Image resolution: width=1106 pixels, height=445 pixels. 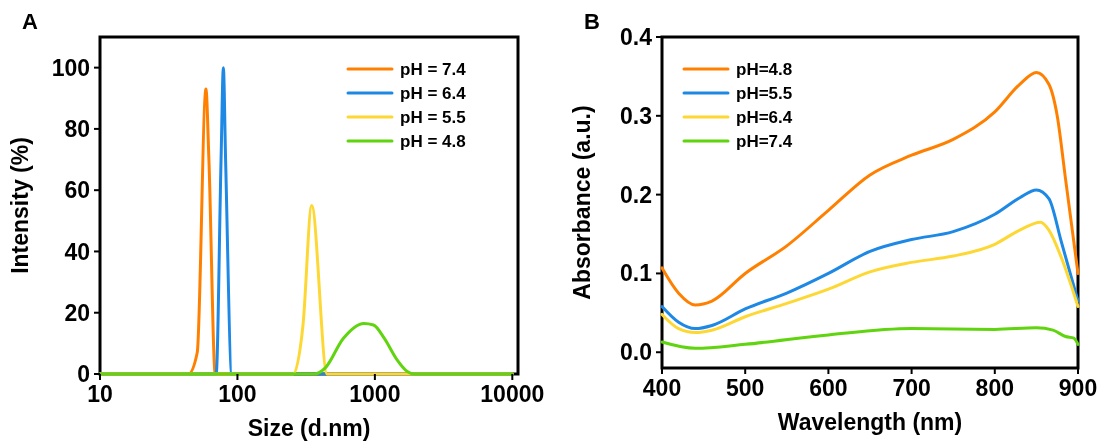 What do you see at coordinates (636, 352) in the screenshot?
I see `y-tick-label: 0.0` at bounding box center [636, 352].